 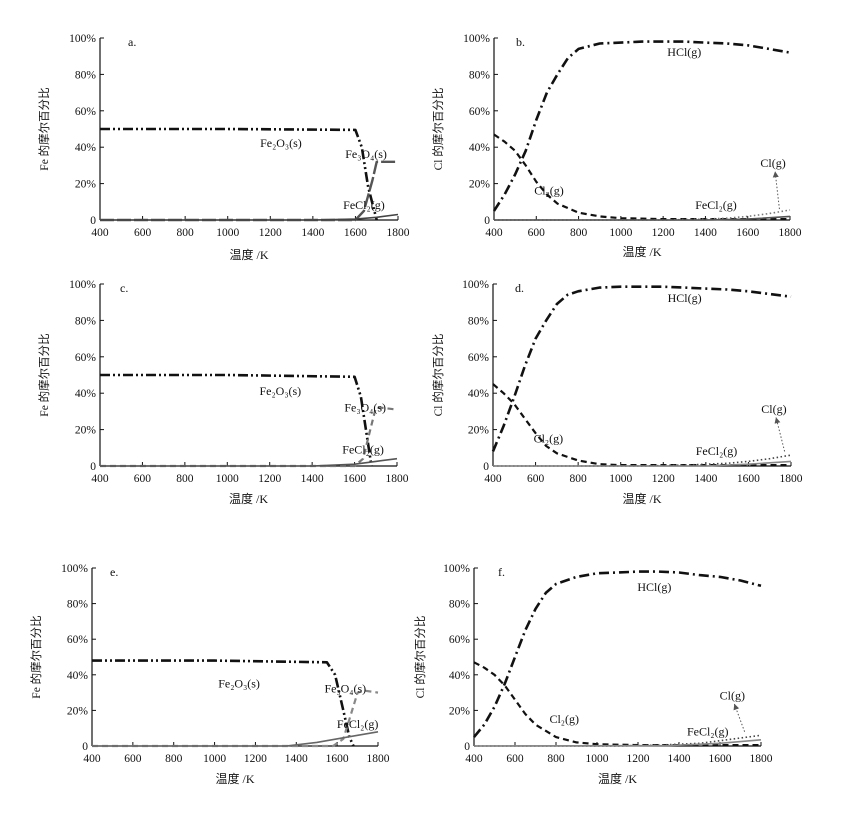 What do you see at coordinates (519, 288) in the screenshot?
I see `panel-label: d.` at bounding box center [519, 288].